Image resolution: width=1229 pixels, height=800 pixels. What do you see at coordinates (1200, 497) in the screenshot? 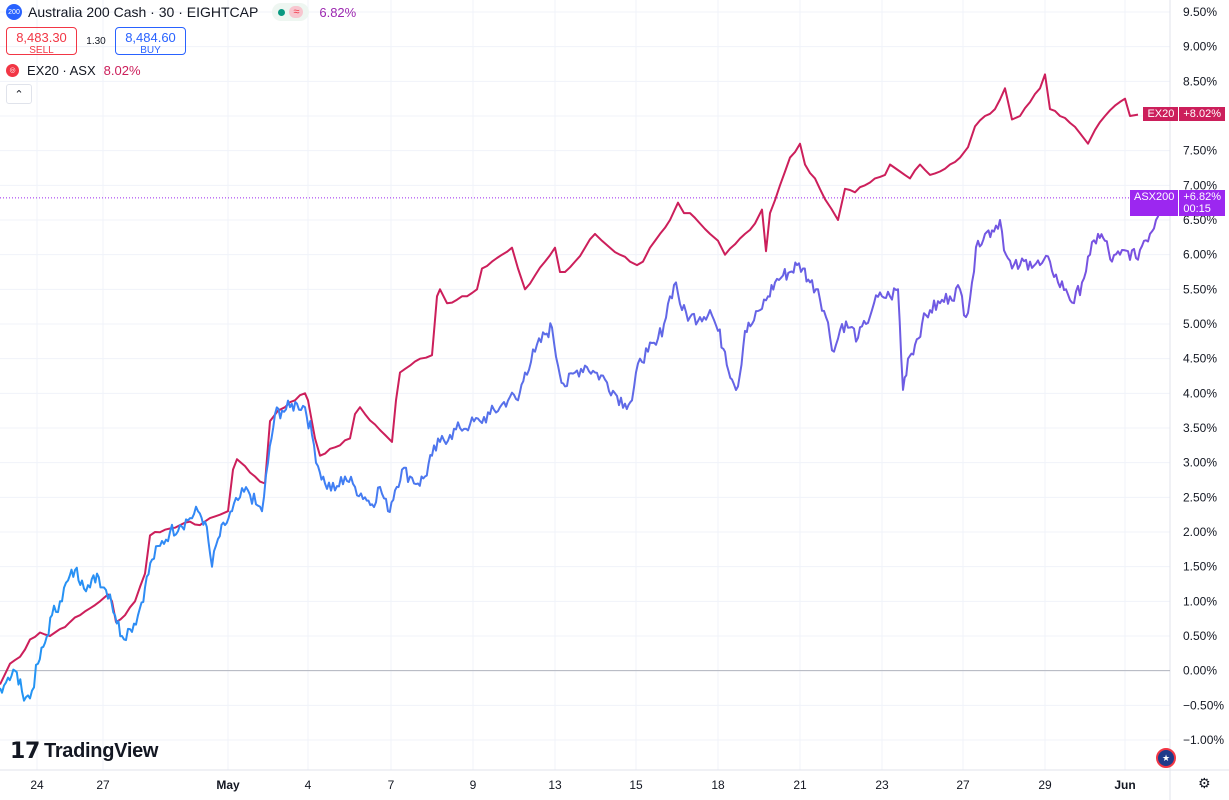
I see `y-tick-label: 2.50%` at bounding box center [1200, 497].